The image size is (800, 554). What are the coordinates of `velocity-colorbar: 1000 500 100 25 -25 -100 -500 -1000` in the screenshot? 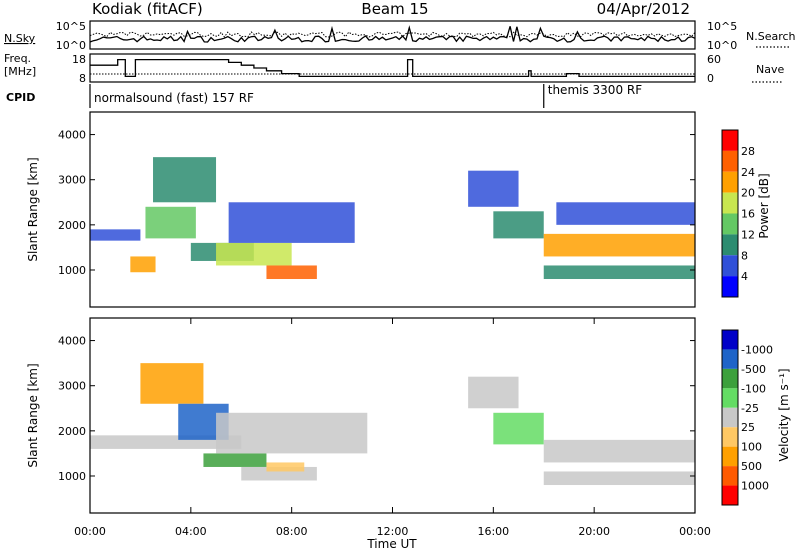 It's located at (747, 417).